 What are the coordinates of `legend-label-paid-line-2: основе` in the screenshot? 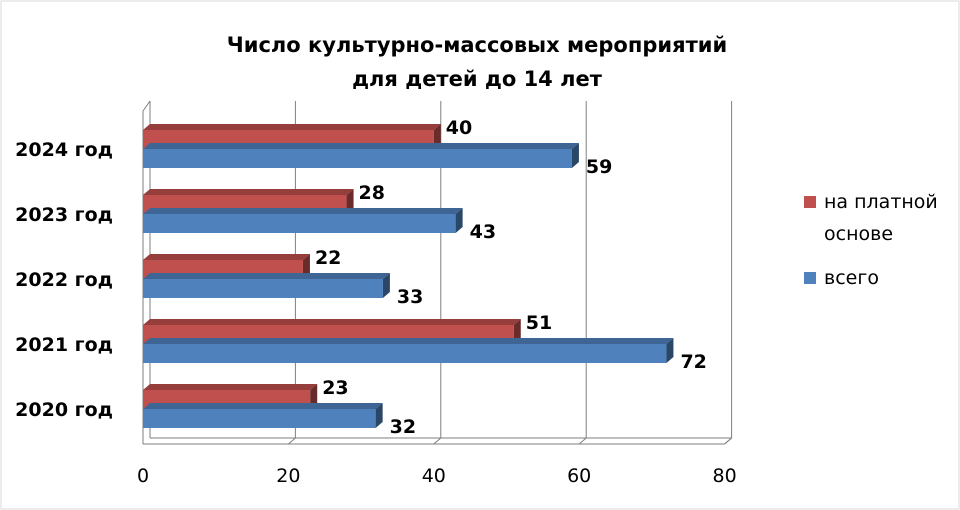 It's located at (858, 234).